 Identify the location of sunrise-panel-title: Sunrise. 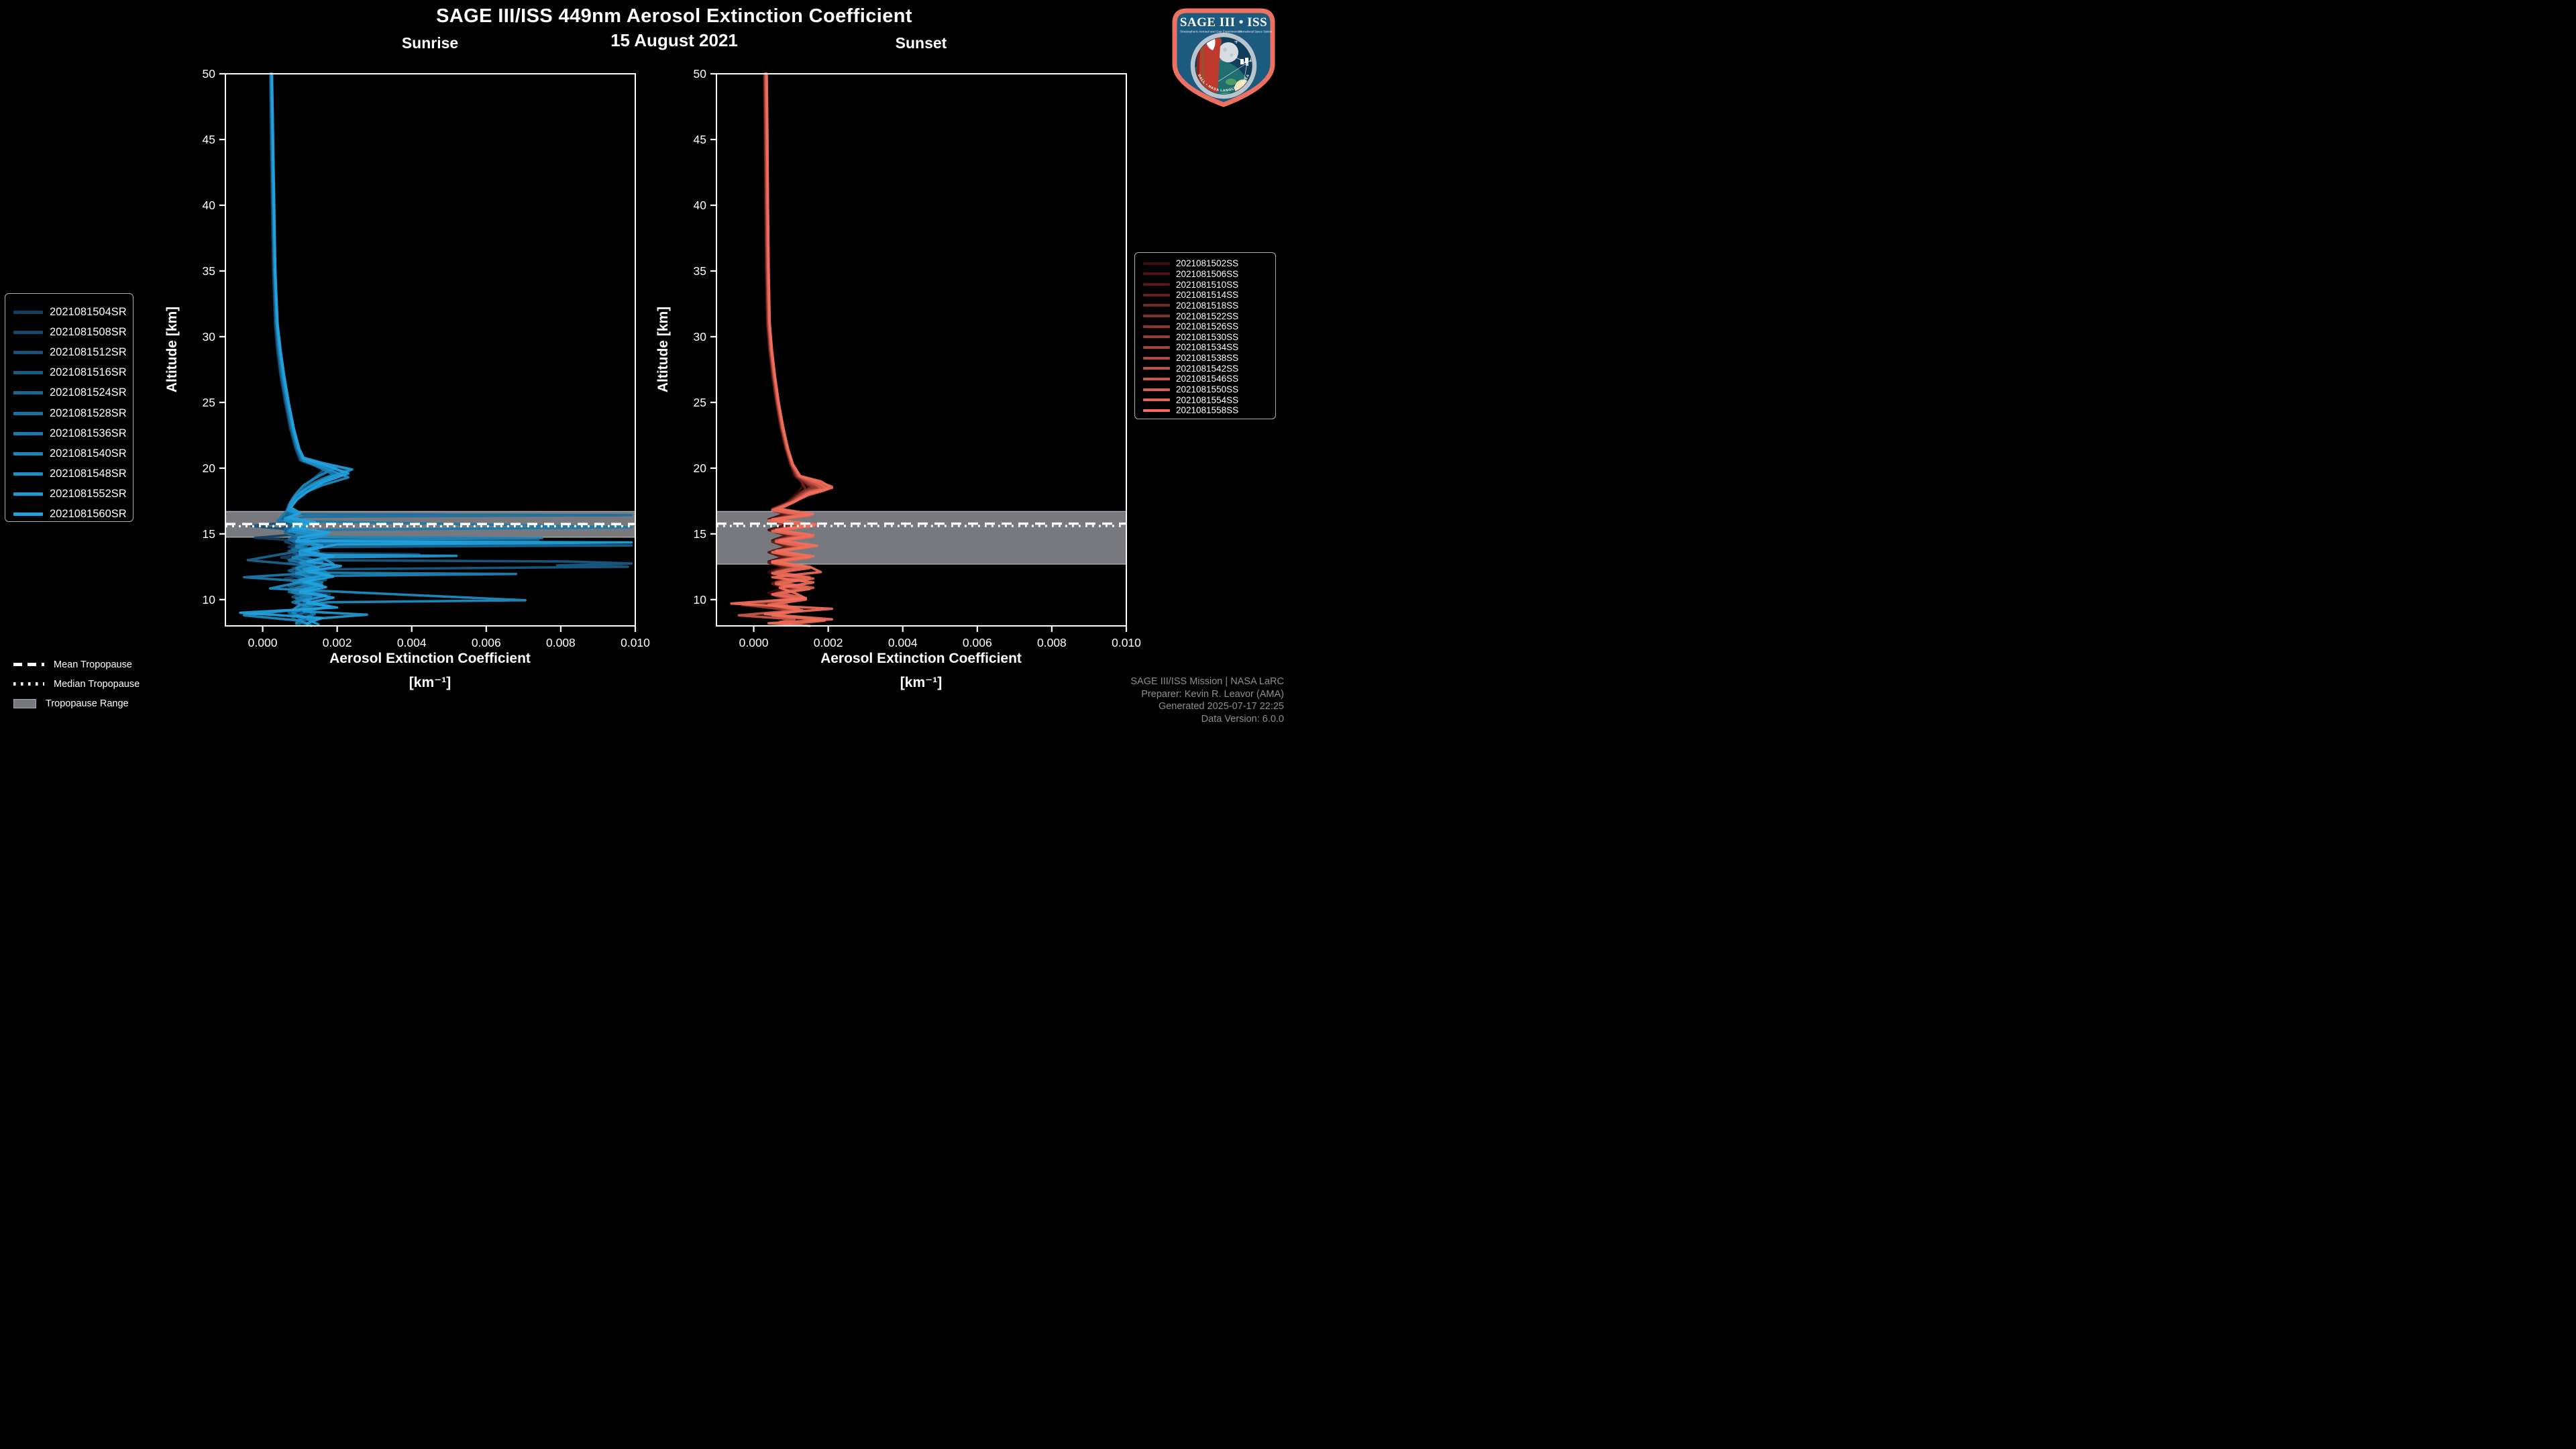
(430, 43).